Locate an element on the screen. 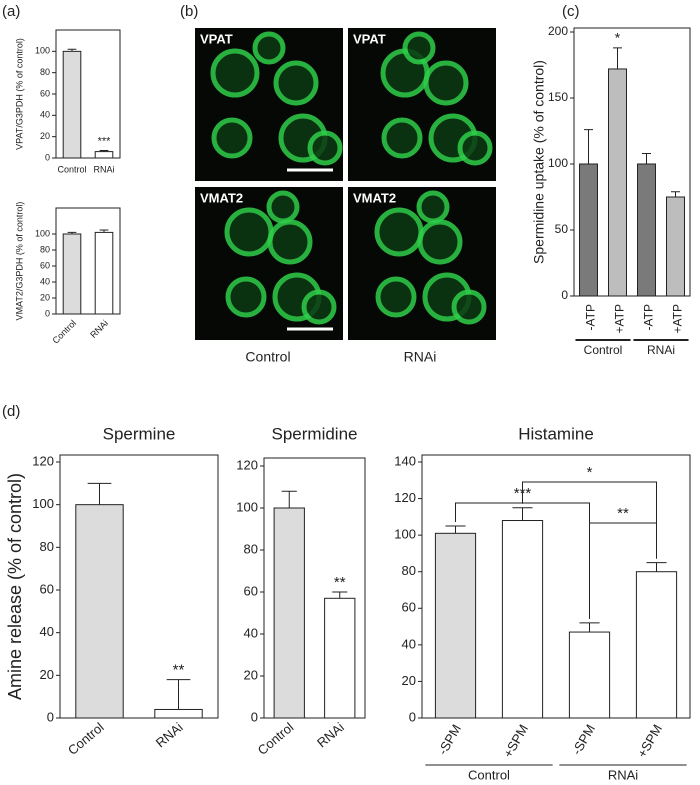  chart-title: Spermidine is located at coordinates (315, 433).